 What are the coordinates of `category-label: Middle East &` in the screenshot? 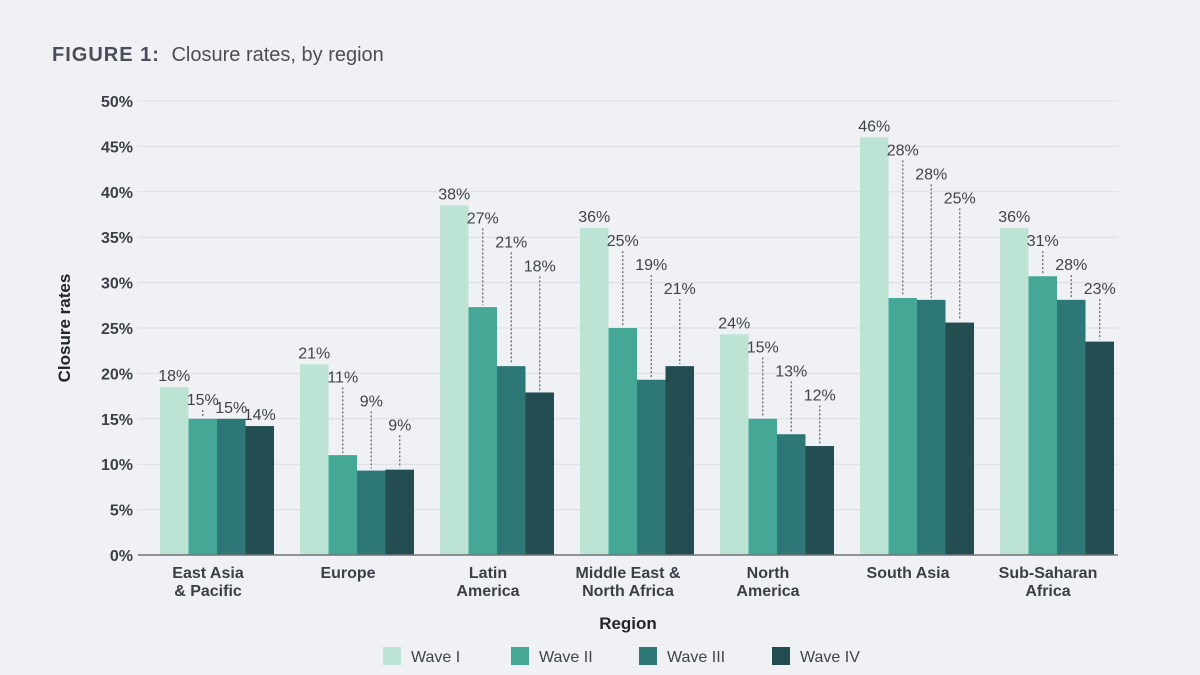 It's located at (628, 573).